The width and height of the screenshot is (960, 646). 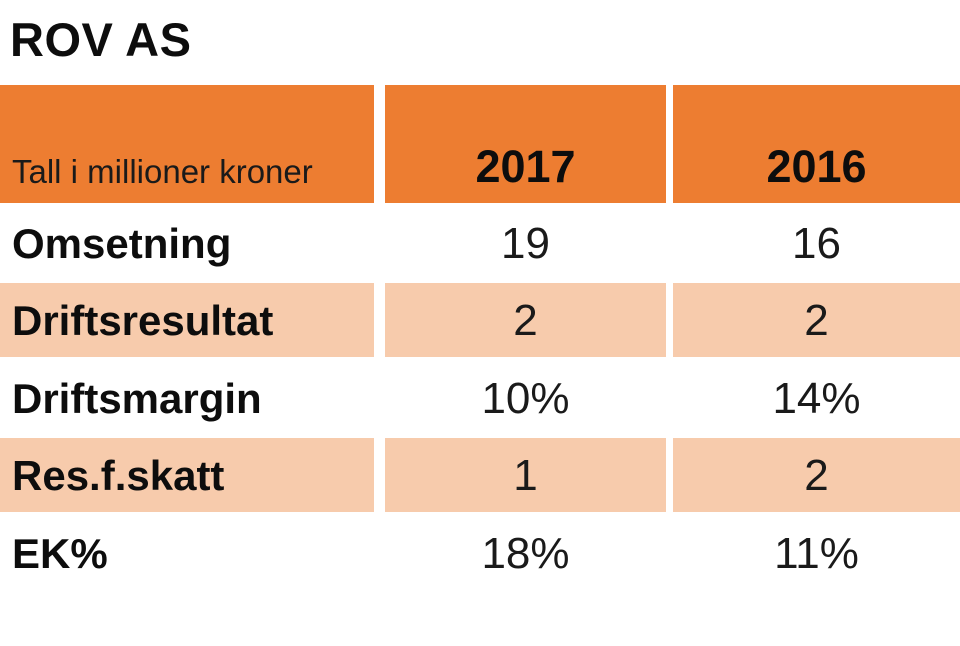 What do you see at coordinates (480, 397) in the screenshot?
I see `table-row: Driftsmargin 10% 14%` at bounding box center [480, 397].